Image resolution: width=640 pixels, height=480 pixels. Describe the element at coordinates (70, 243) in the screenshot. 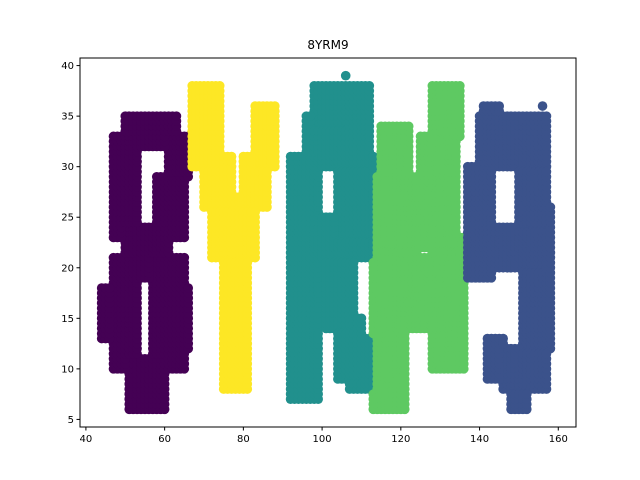

I see `y-axis: 5 10 15 20 25 30 35 40` at that location.